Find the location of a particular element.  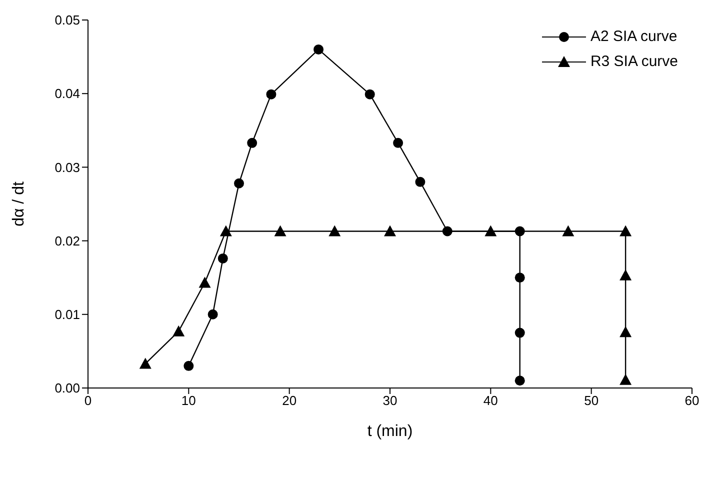

y-axis-title: dα / dt is located at coordinates (19, 203).